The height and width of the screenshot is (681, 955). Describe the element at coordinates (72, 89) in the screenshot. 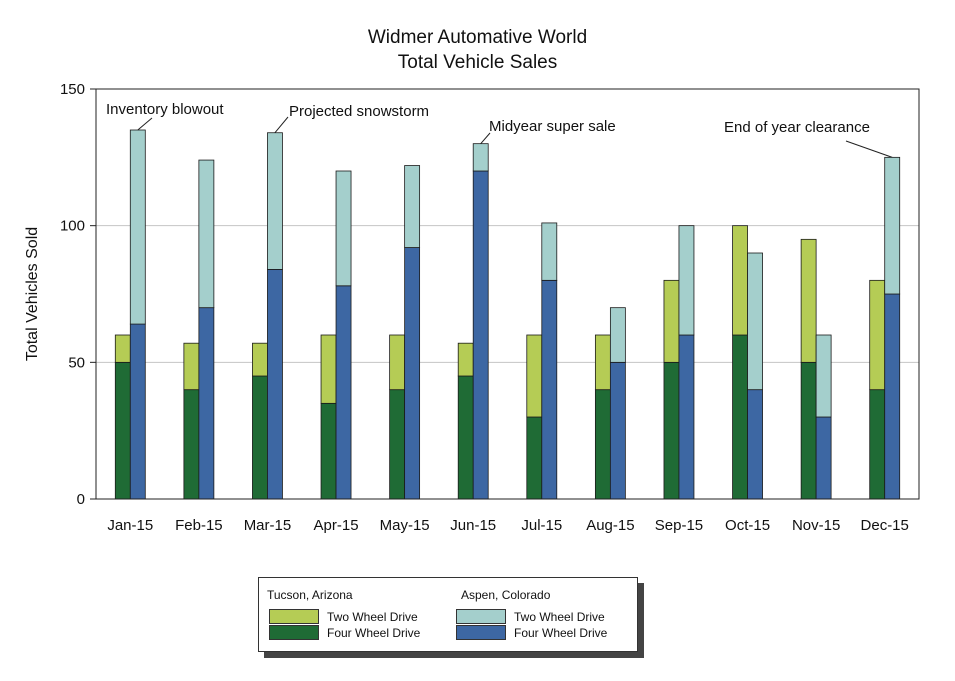

I see `y-tick-label-150: 150` at that location.